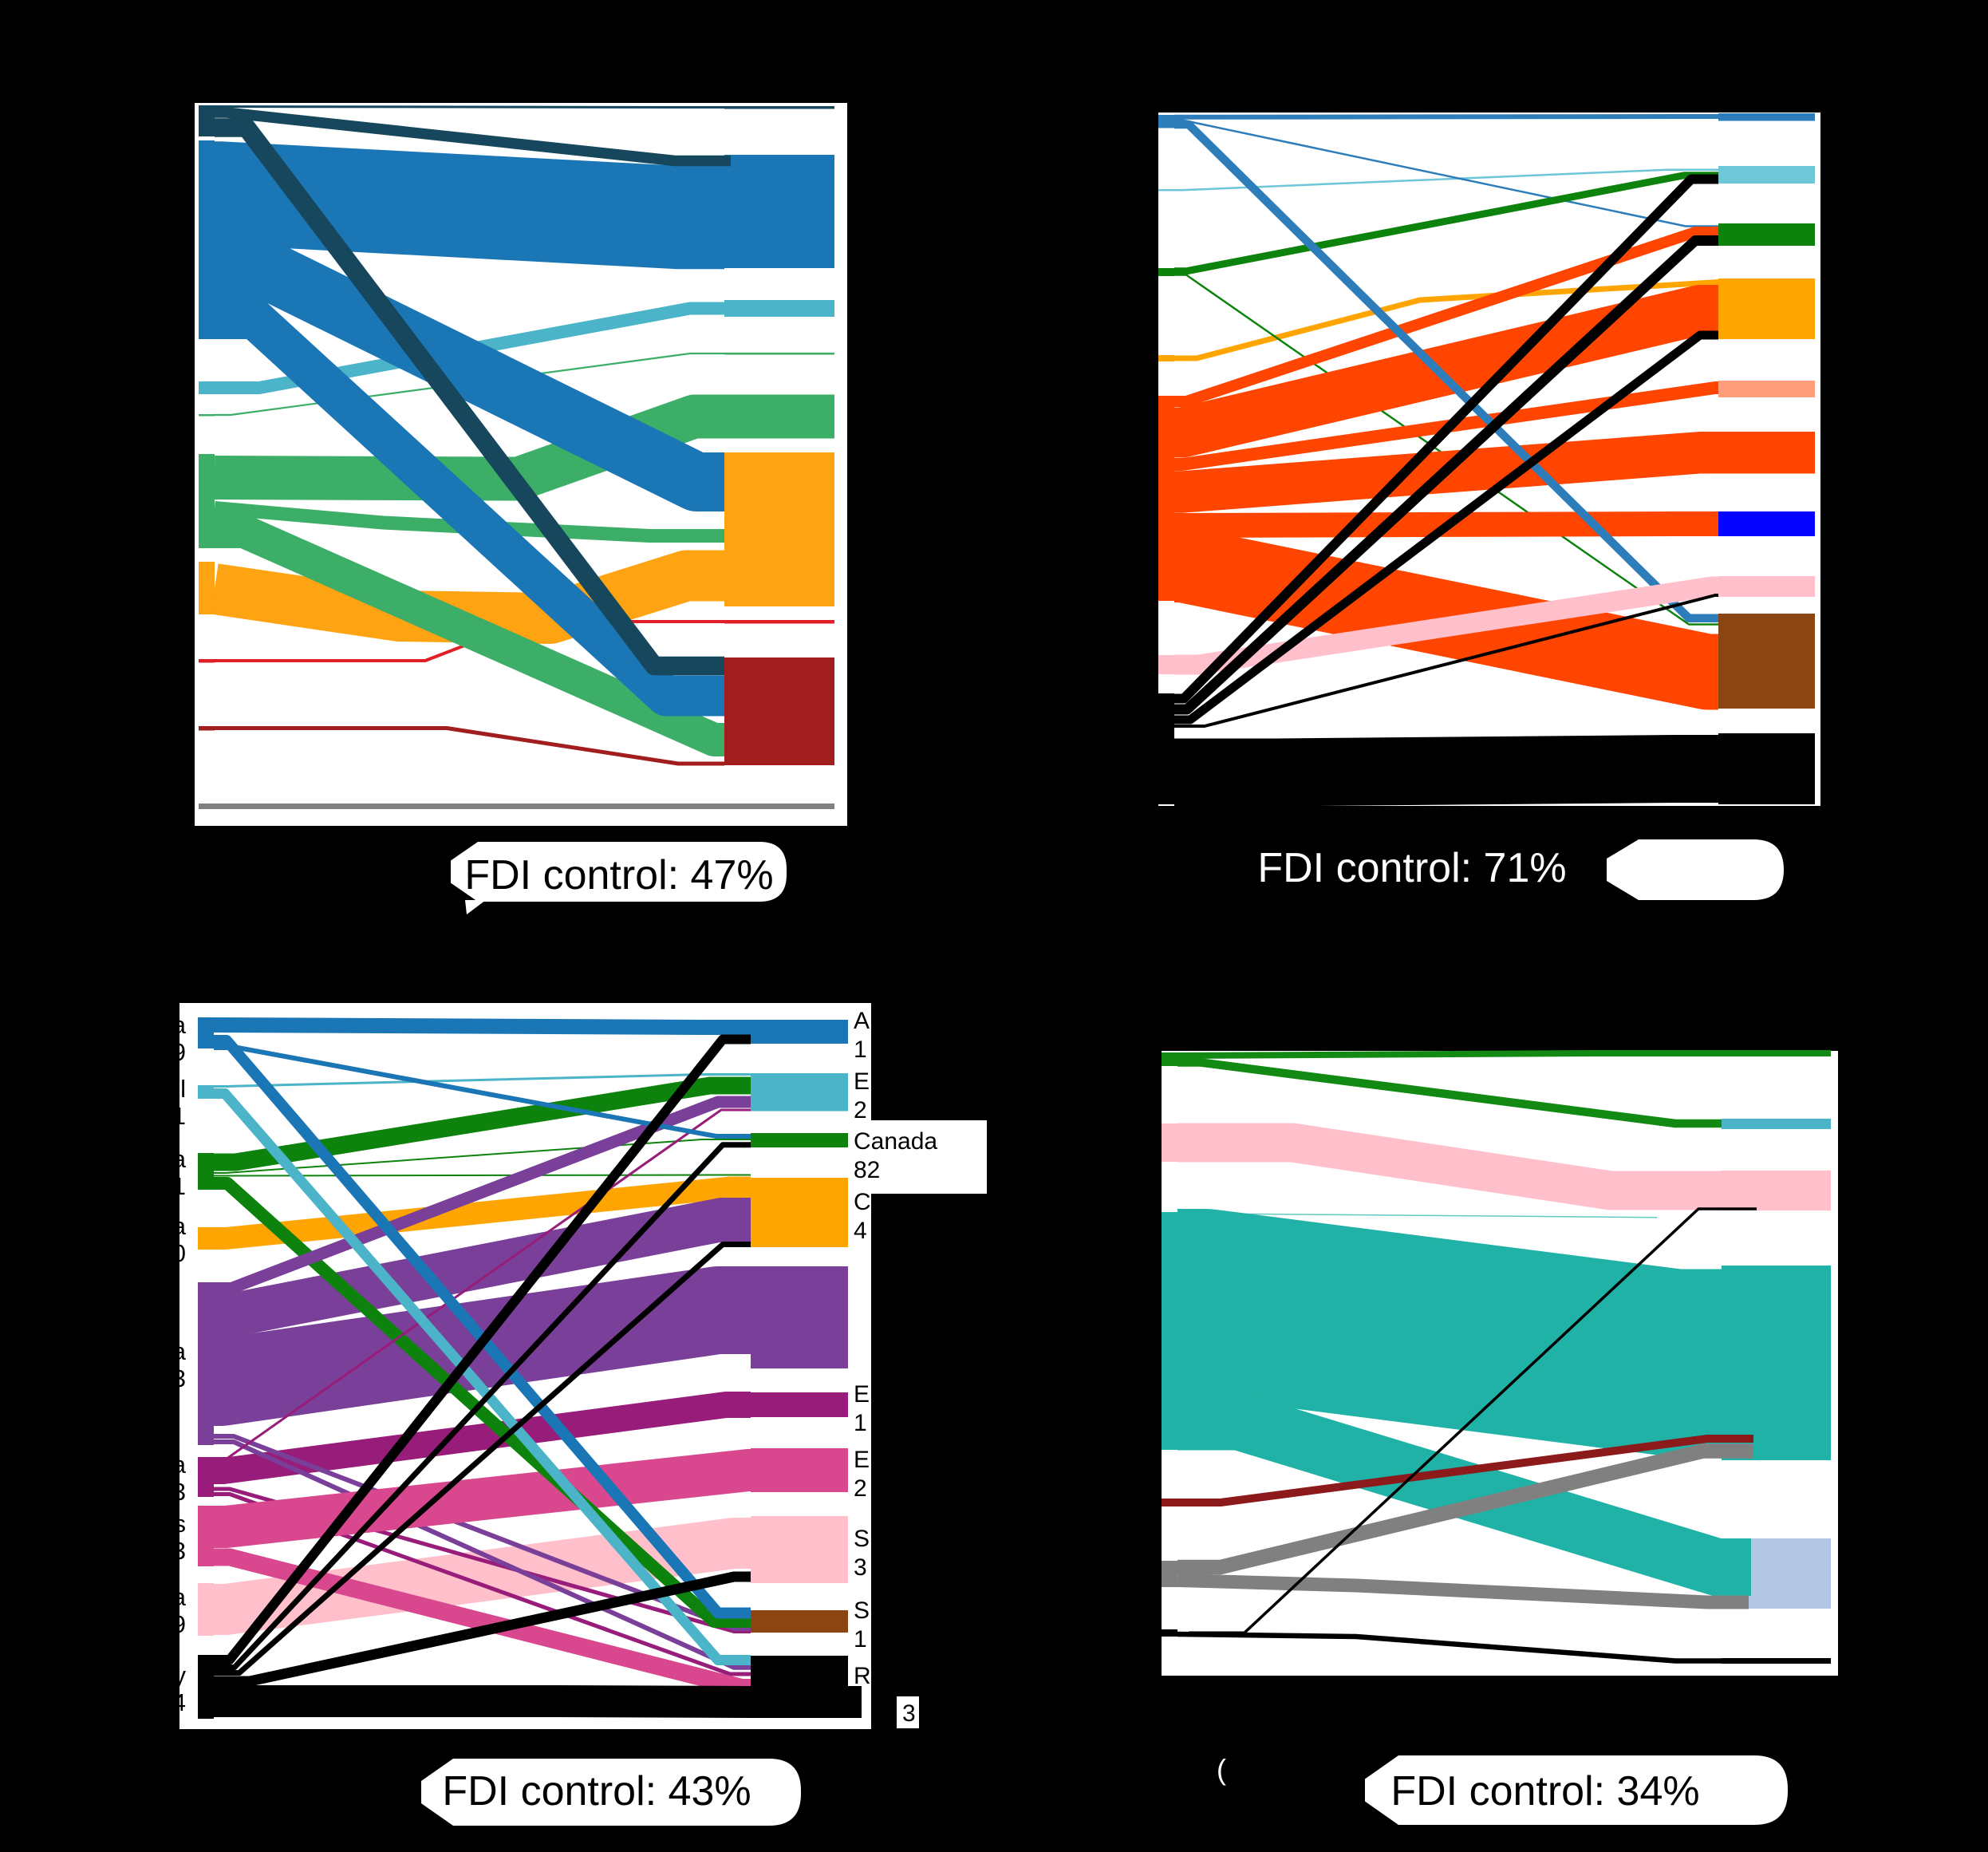  Describe the element at coordinates (895, 1141) in the screenshot. I see `svg-text: Canada` at that location.